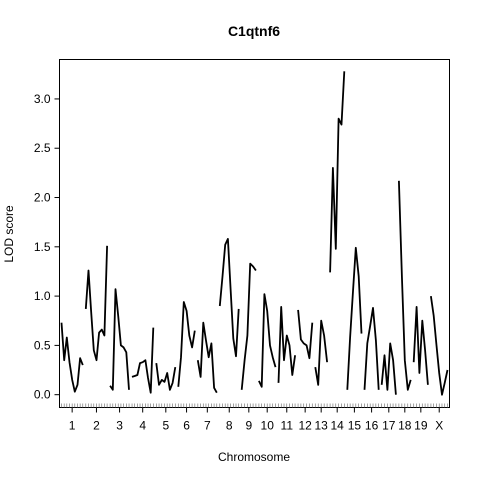  I want to click on x-tick-label-chr-16: 16, so click(372, 426).